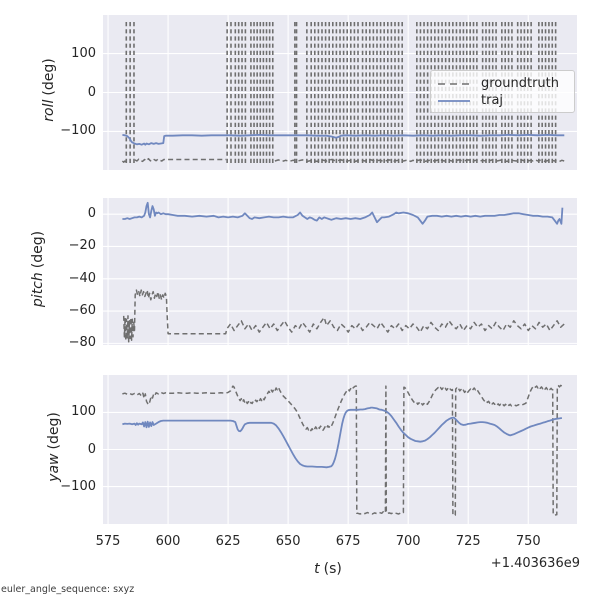  Describe the element at coordinates (91, 214) in the screenshot. I see `pitch-ytick-label: 0` at that location.